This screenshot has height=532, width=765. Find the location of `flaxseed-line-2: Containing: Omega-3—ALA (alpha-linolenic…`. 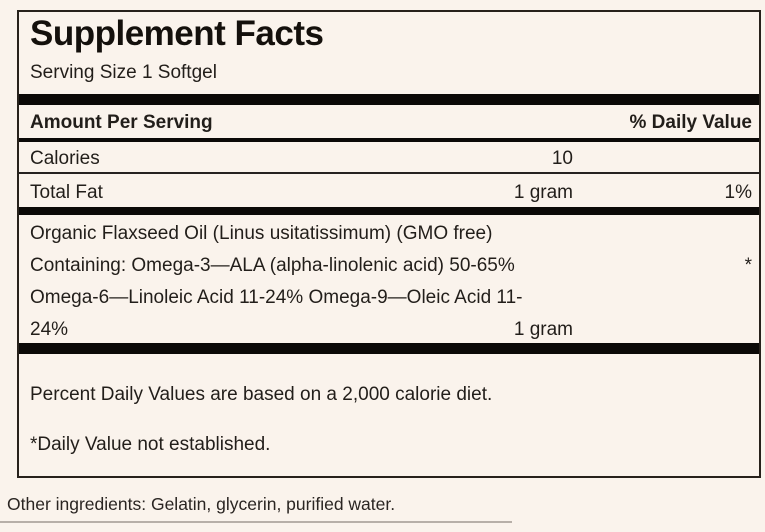

flaxseed-line-2: Containing: Omega-3—ALA (alpha-linolenic… is located at coordinates (391, 266).